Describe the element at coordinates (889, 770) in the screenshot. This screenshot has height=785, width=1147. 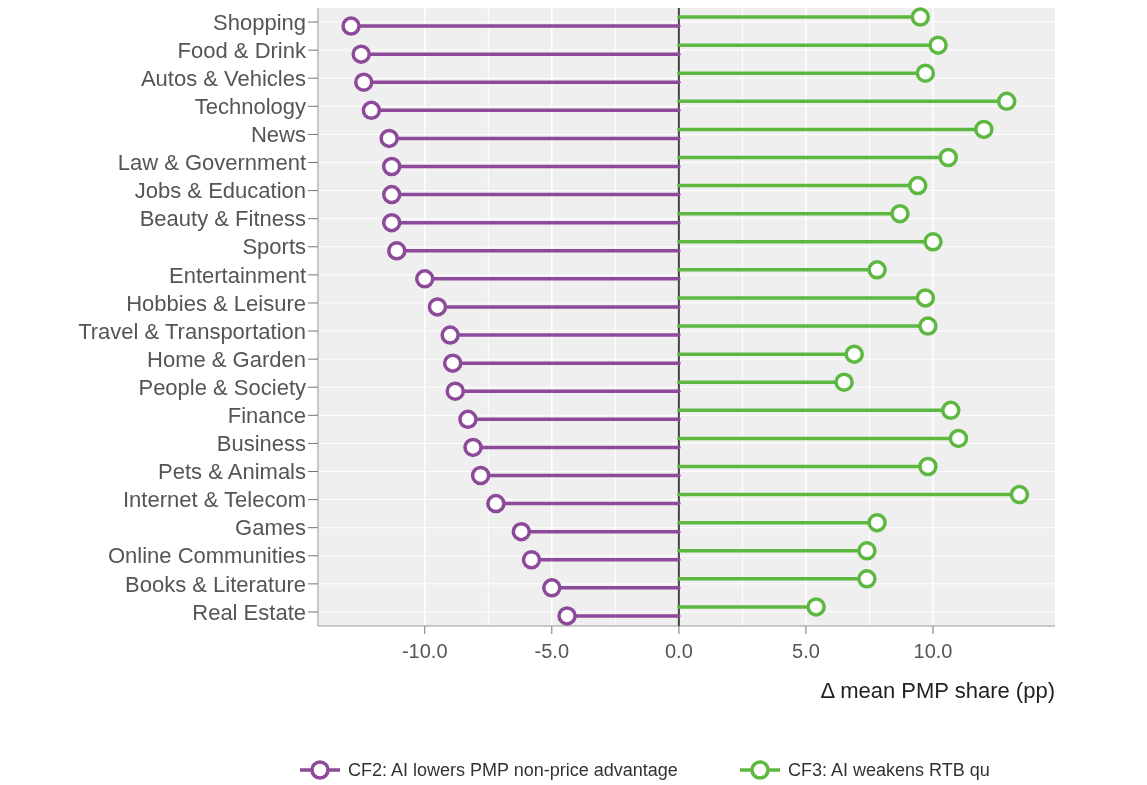
I see `legend-label: CF3: AI weakens RTB qu` at that location.